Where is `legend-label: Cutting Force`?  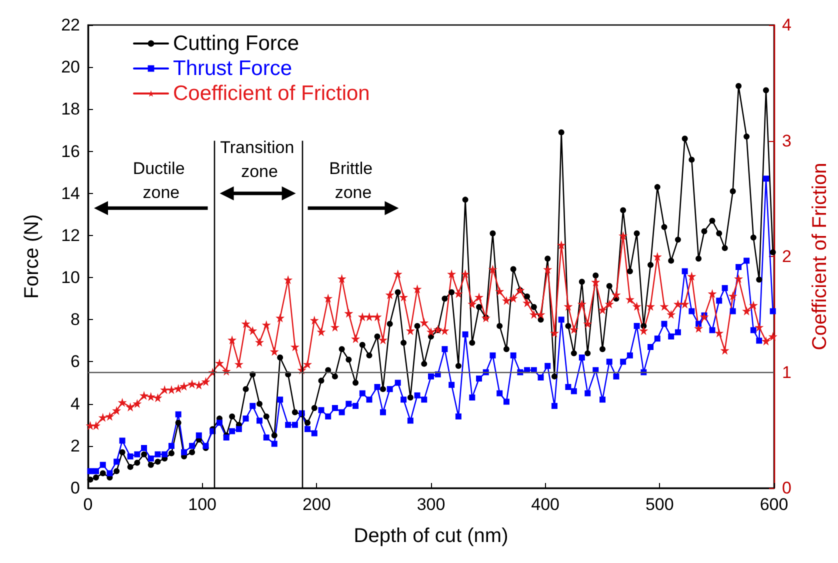 legend-label: Cutting Force is located at coordinates (236, 43).